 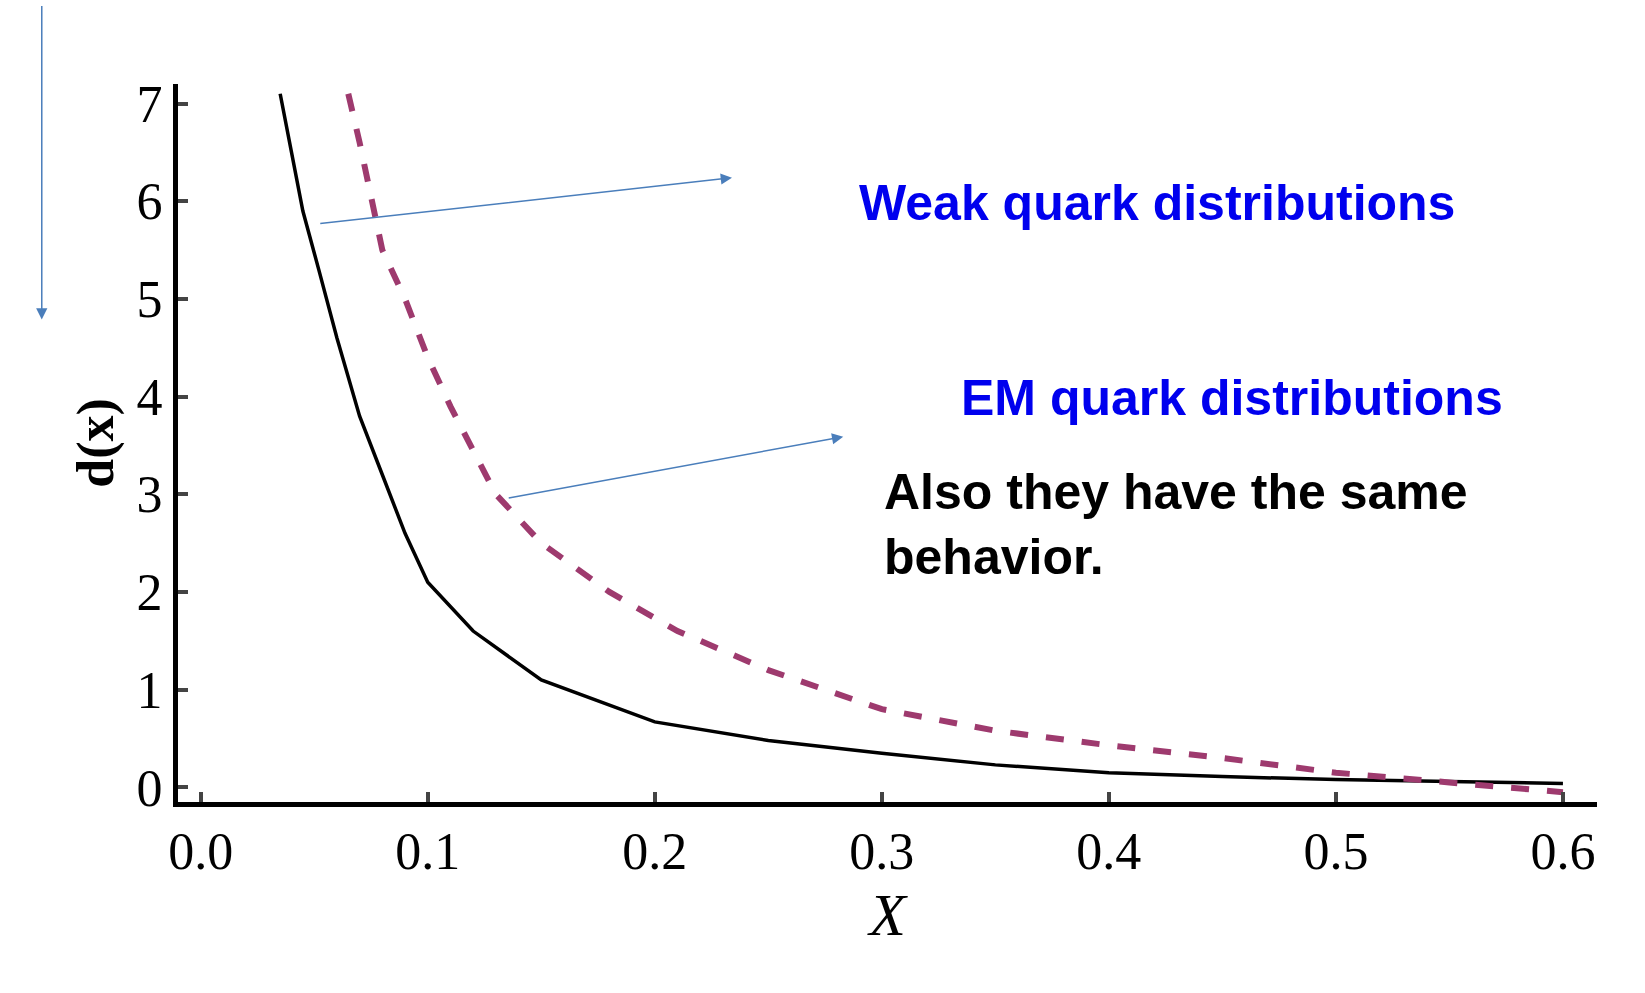 I want to click on y-tick-label: 3, so click(x=149, y=495).